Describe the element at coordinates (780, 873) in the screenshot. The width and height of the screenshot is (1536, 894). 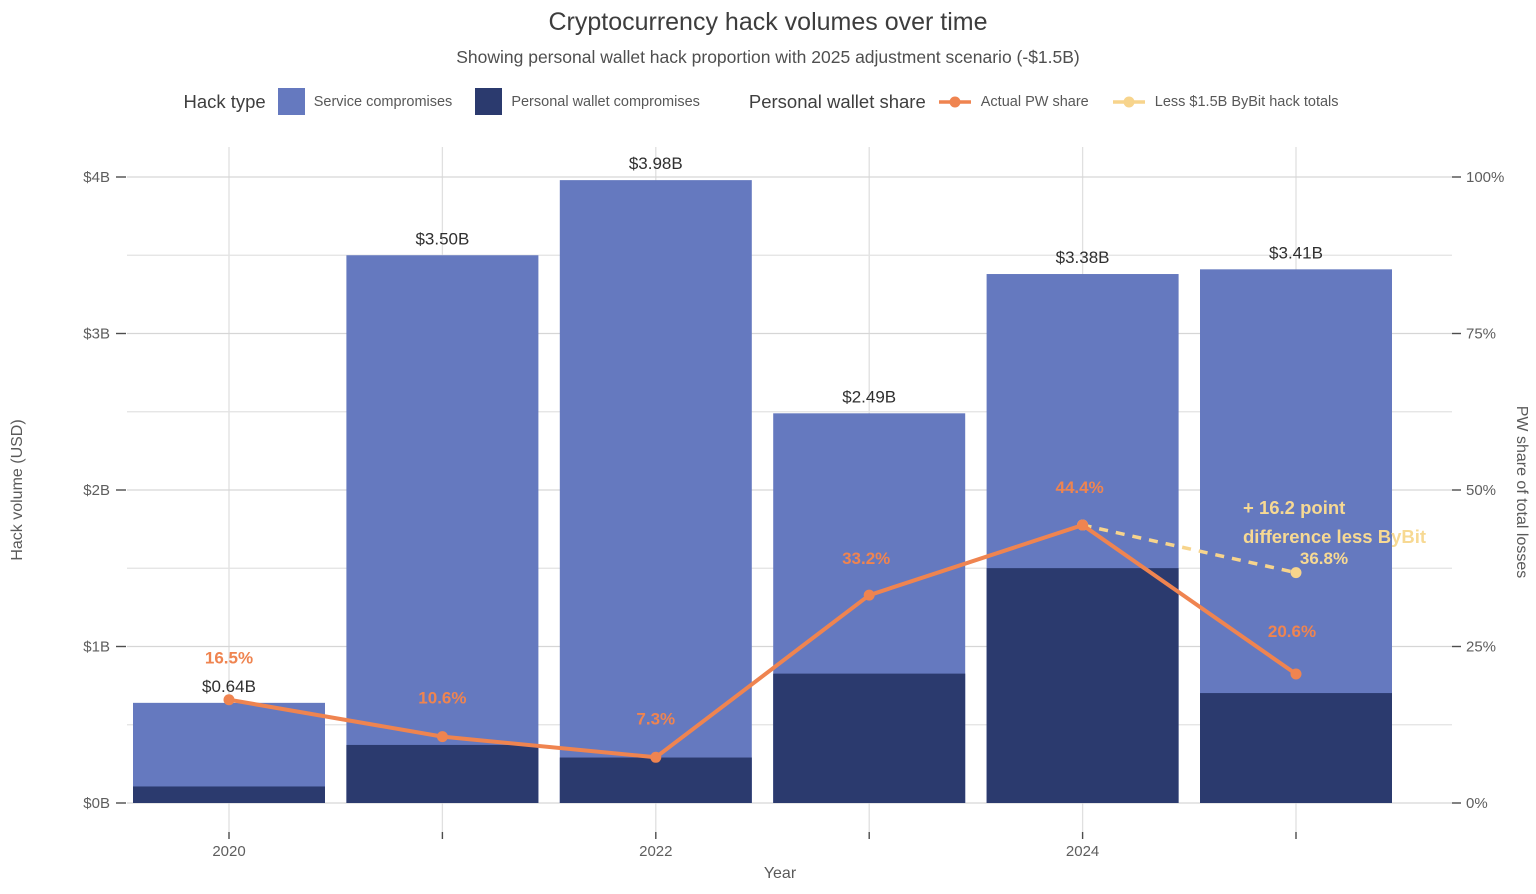
I see `x-axis-title: Year` at that location.